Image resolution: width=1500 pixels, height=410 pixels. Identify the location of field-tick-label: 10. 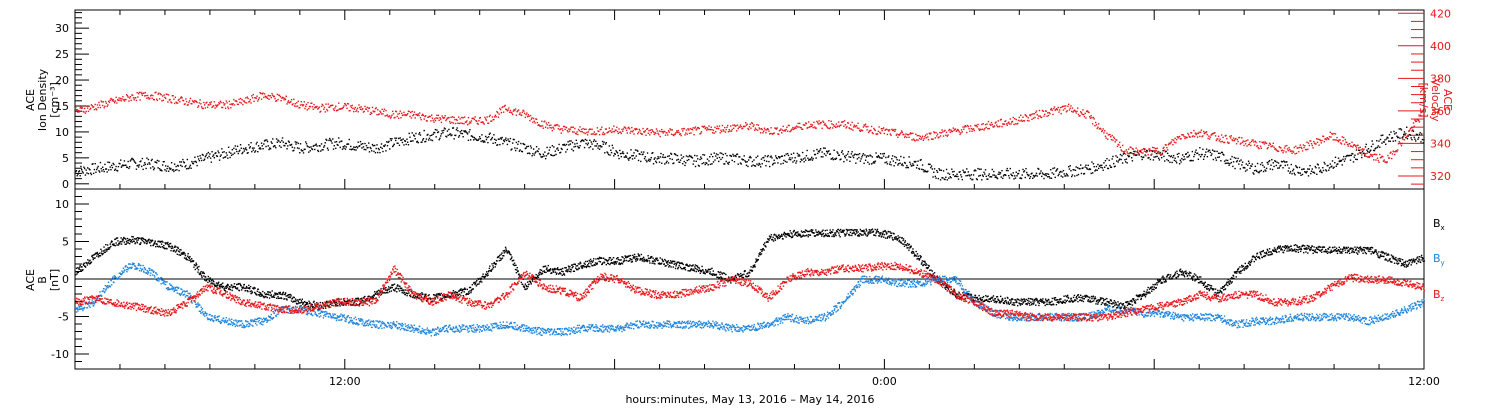
(62, 204).